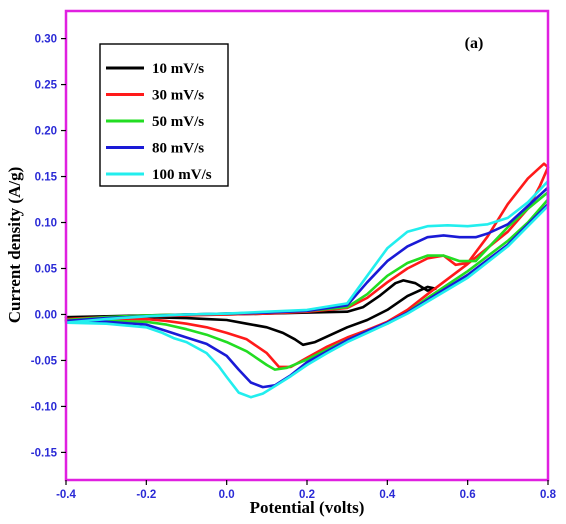 This screenshot has width=566, height=524. What do you see at coordinates (46, 86) in the screenshot?
I see `y-tick-label: 0.25` at bounding box center [46, 86].